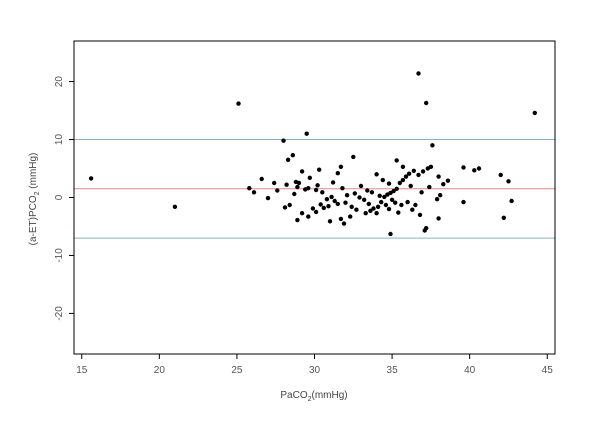 This screenshot has height=421, width=600. What do you see at coordinates (160, 370) in the screenshot?
I see `x-tick-label: 20` at bounding box center [160, 370].